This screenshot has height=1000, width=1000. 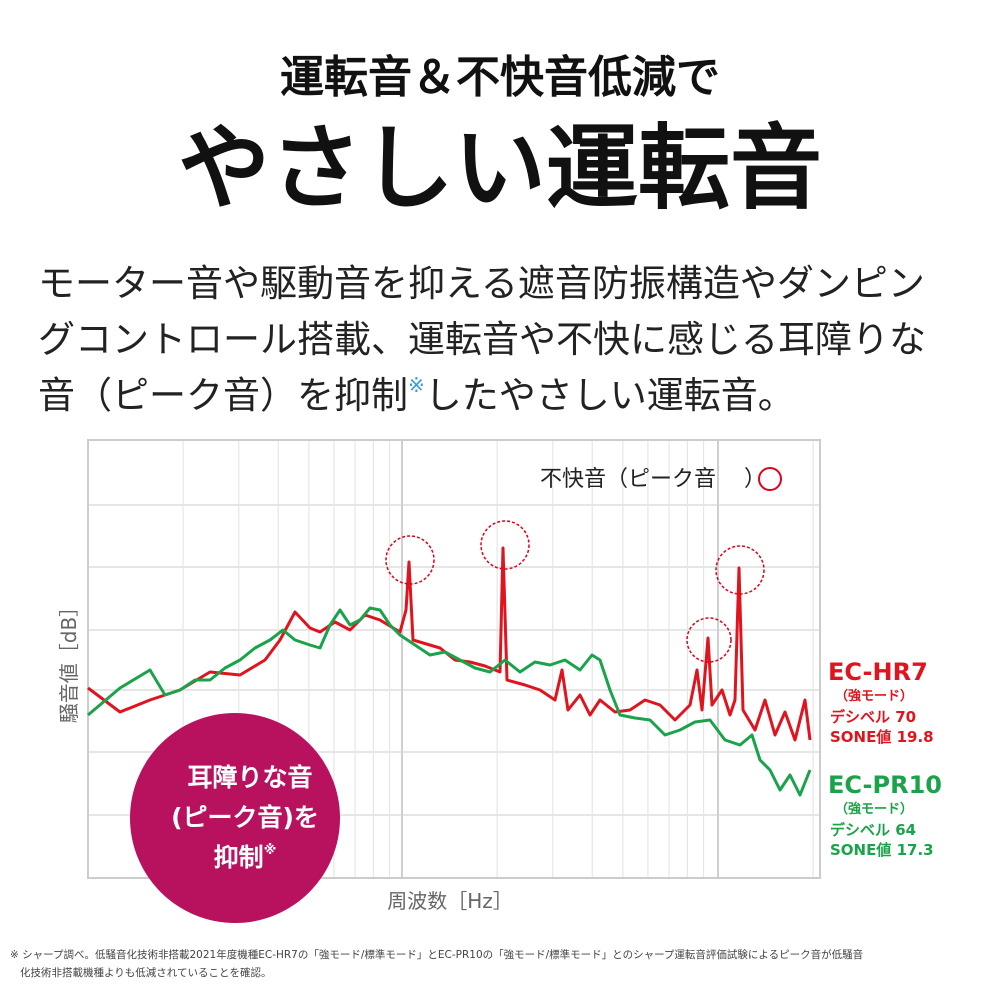 I want to click on peak-label: 不快音（ピーク音）, so click(x=653, y=479).